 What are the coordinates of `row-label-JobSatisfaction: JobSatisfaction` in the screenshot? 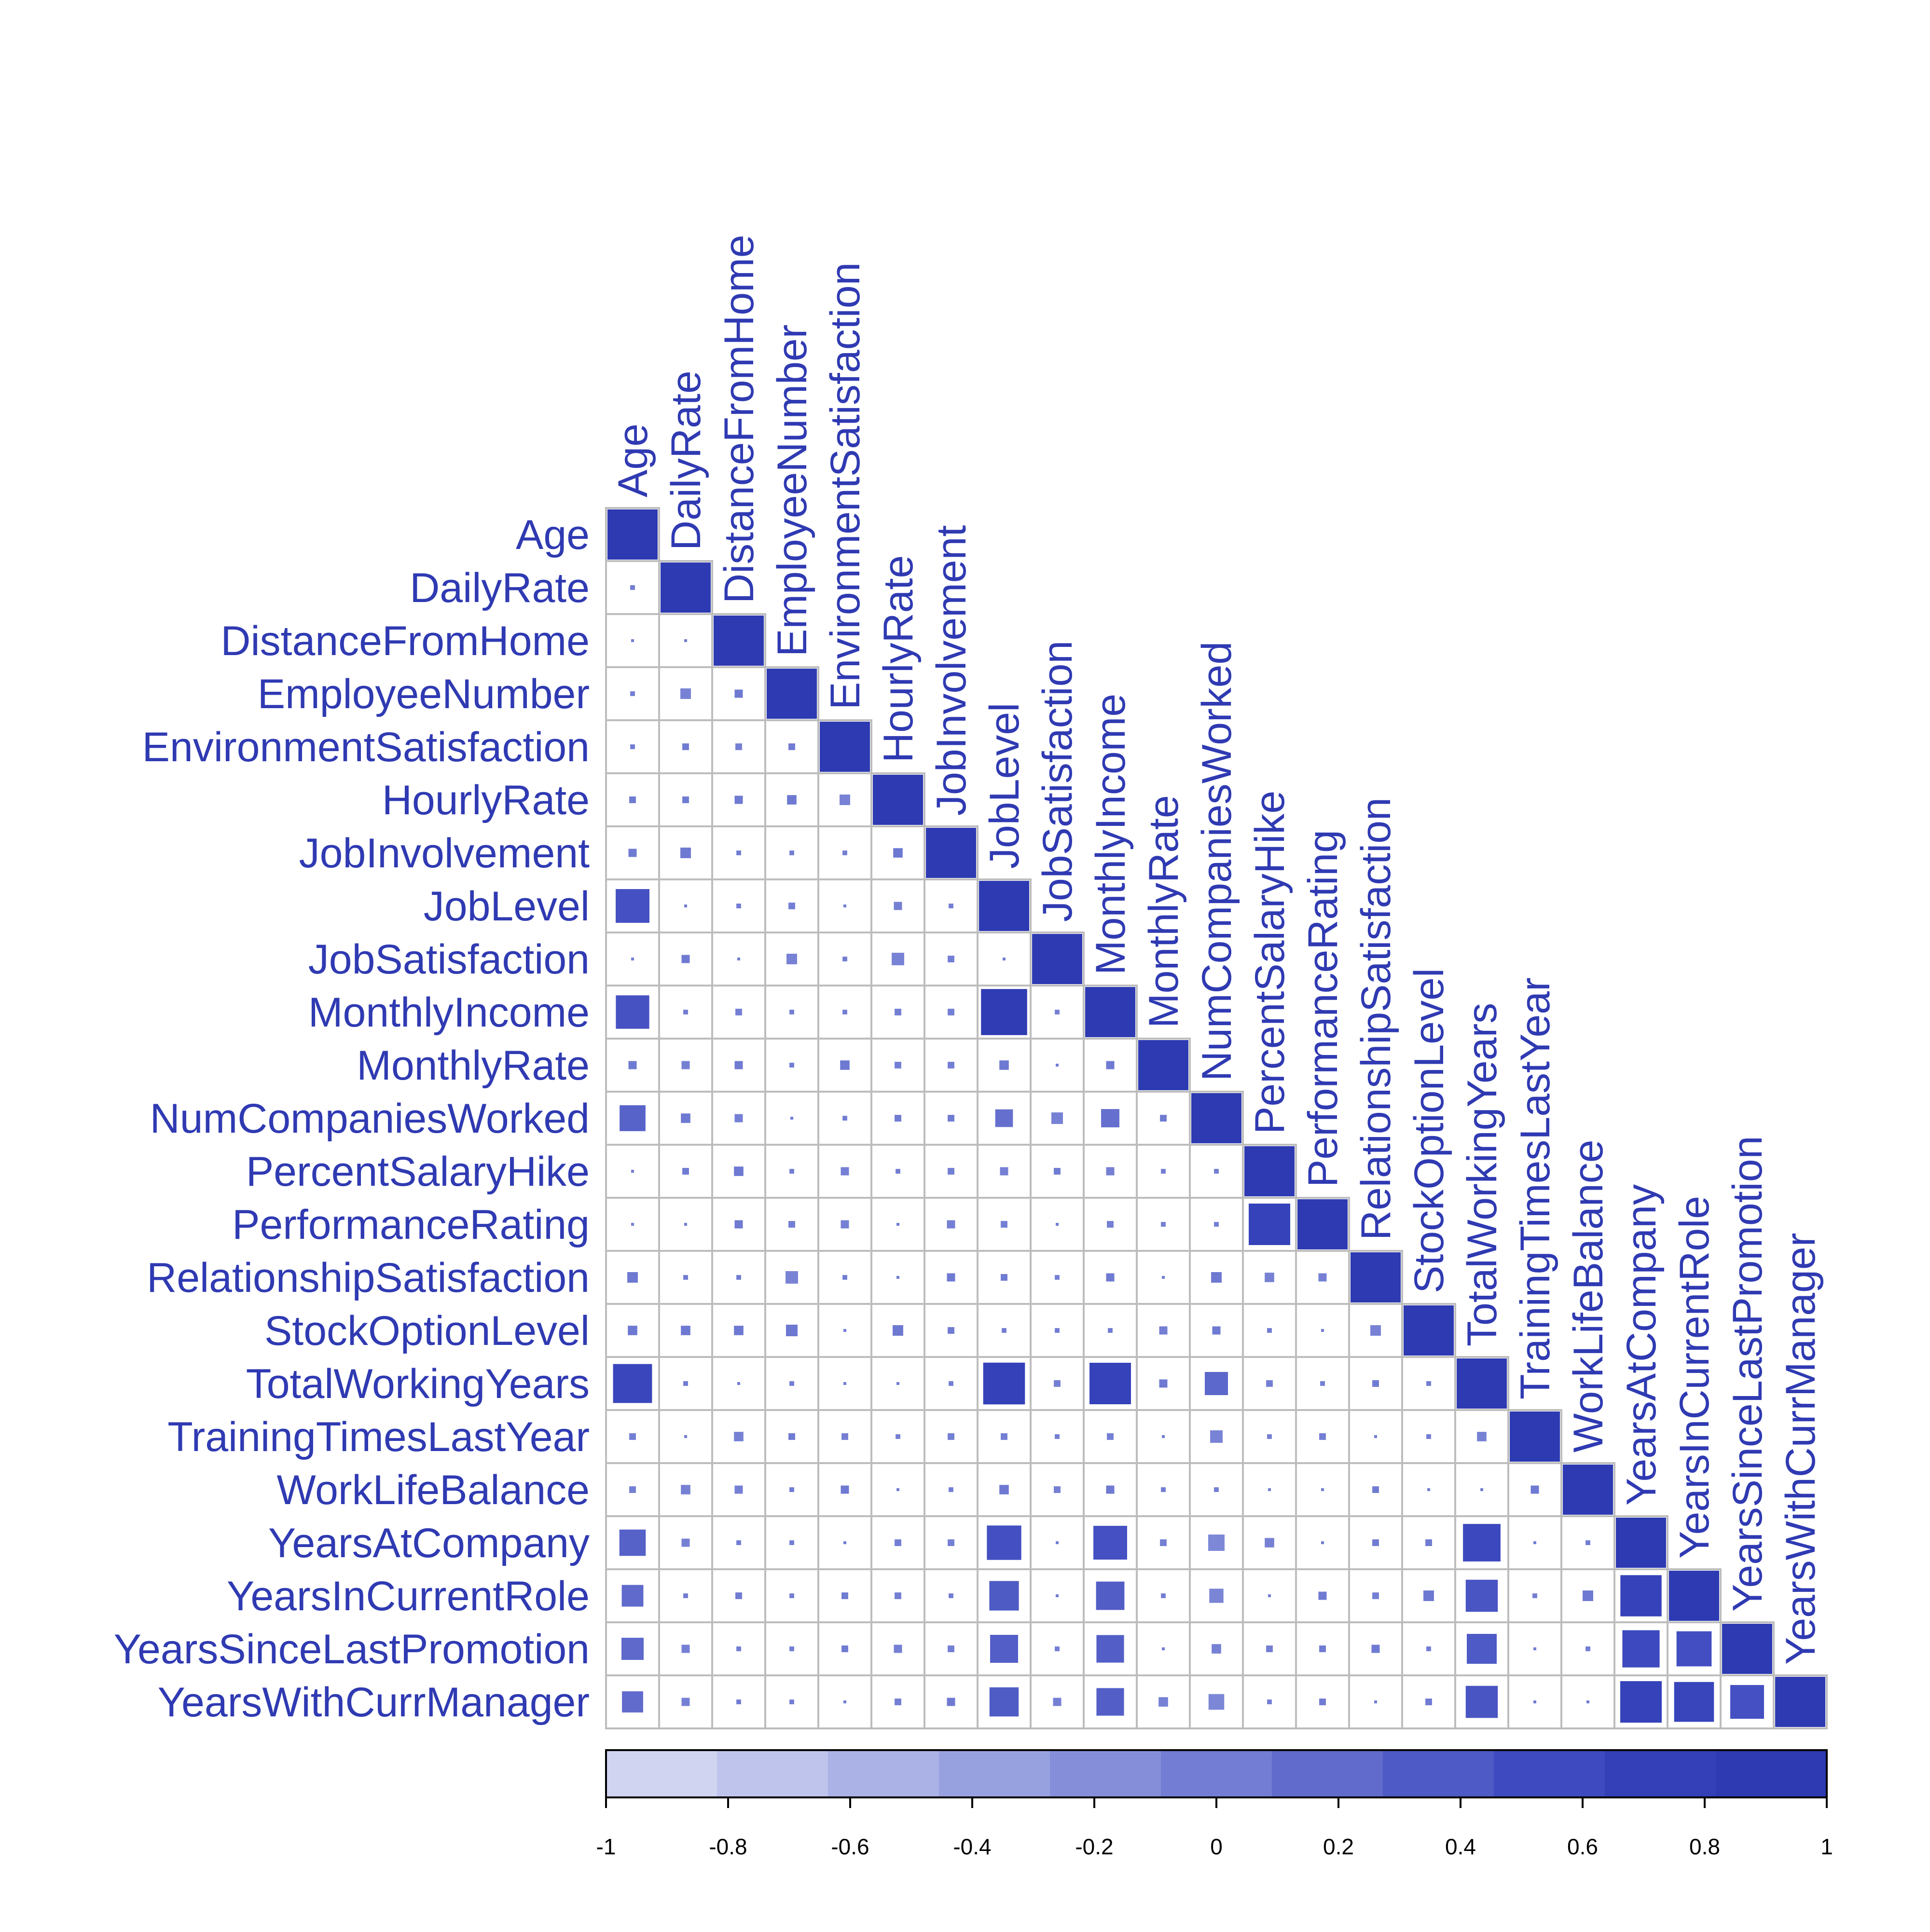 It's located at (449, 960).